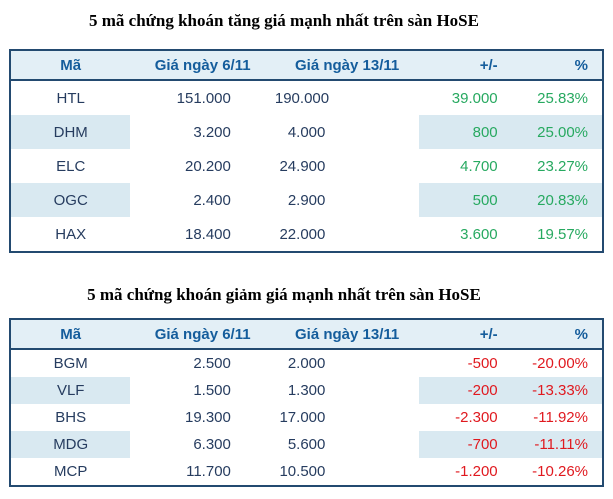 The height and width of the screenshot is (499, 613). Describe the element at coordinates (70, 97) in the screenshot. I see `stock-code-cell: HTL` at that location.